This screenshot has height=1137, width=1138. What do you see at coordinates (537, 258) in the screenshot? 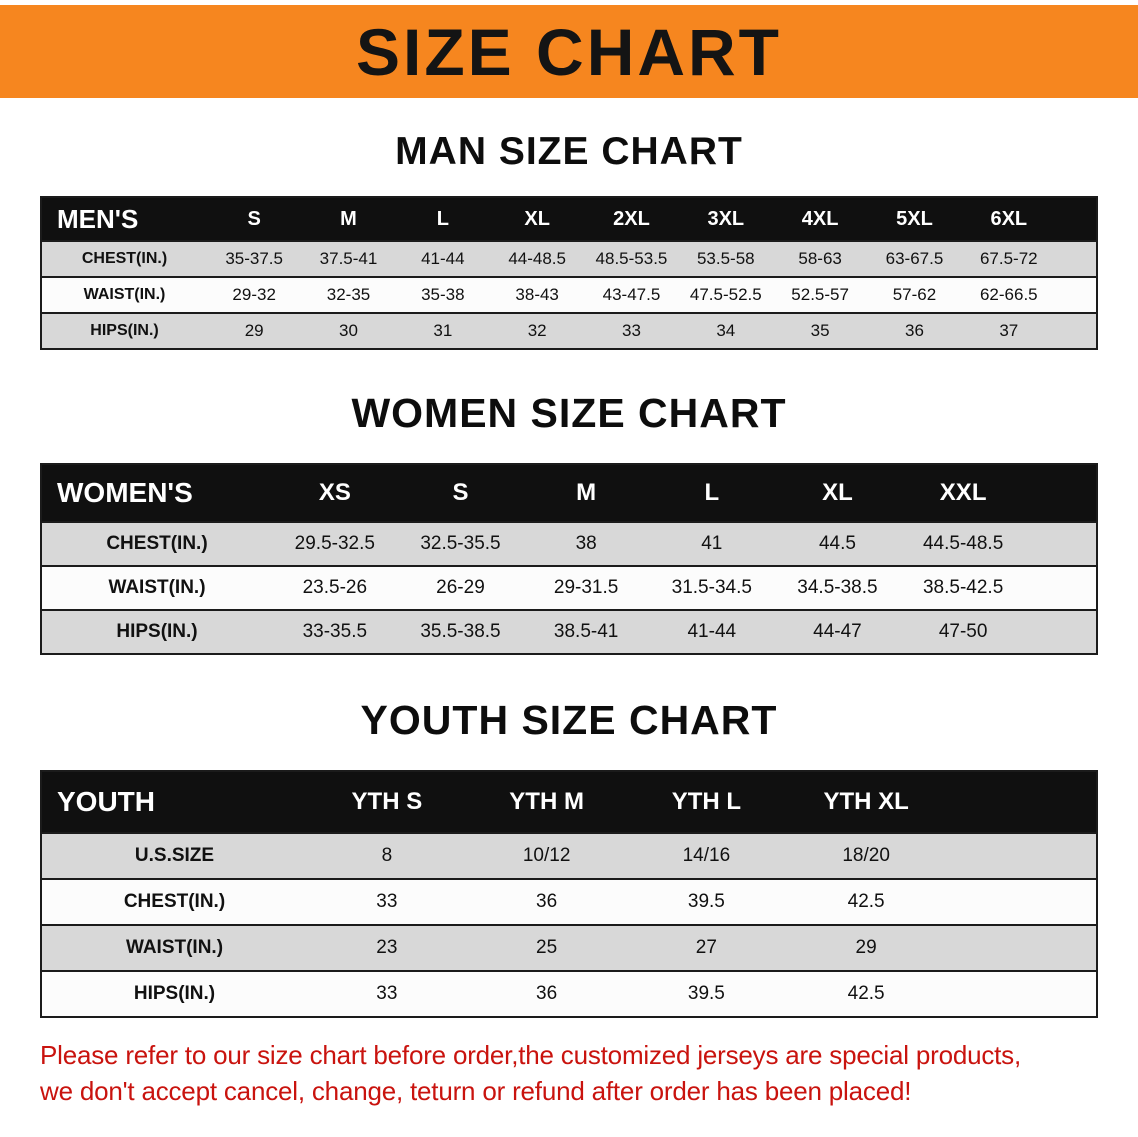
I see `size-cell: 44-48.5` at bounding box center [537, 258].